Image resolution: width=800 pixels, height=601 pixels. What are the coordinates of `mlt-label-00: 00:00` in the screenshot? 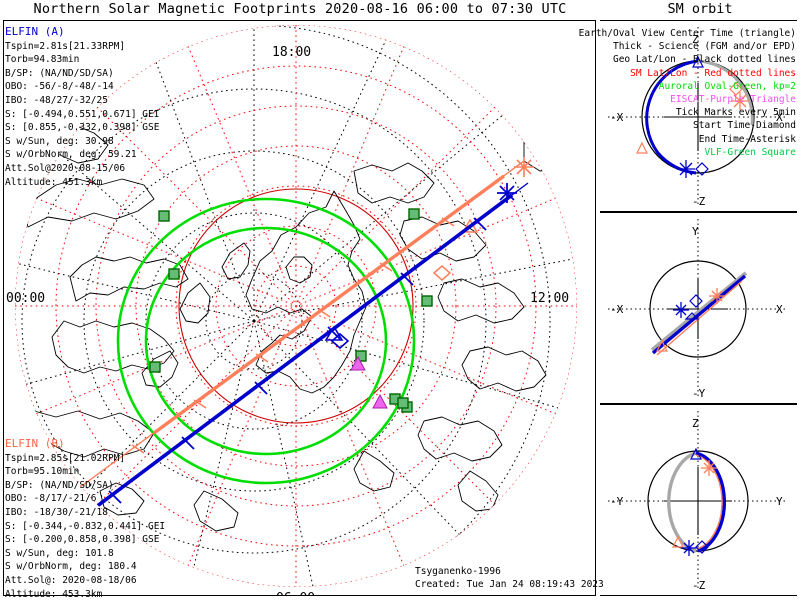 It's located at (26, 298).